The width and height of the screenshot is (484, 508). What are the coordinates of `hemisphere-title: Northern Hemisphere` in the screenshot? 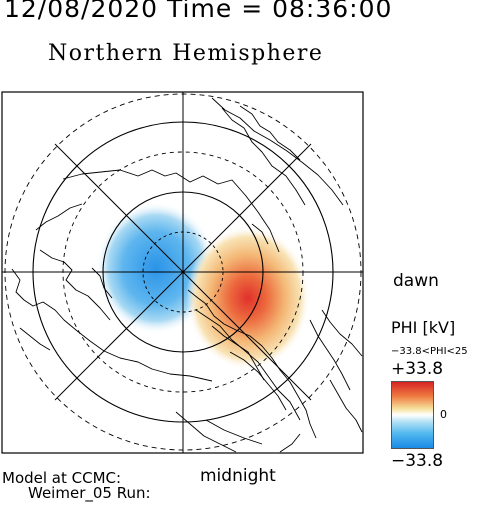 It's located at (186, 53).